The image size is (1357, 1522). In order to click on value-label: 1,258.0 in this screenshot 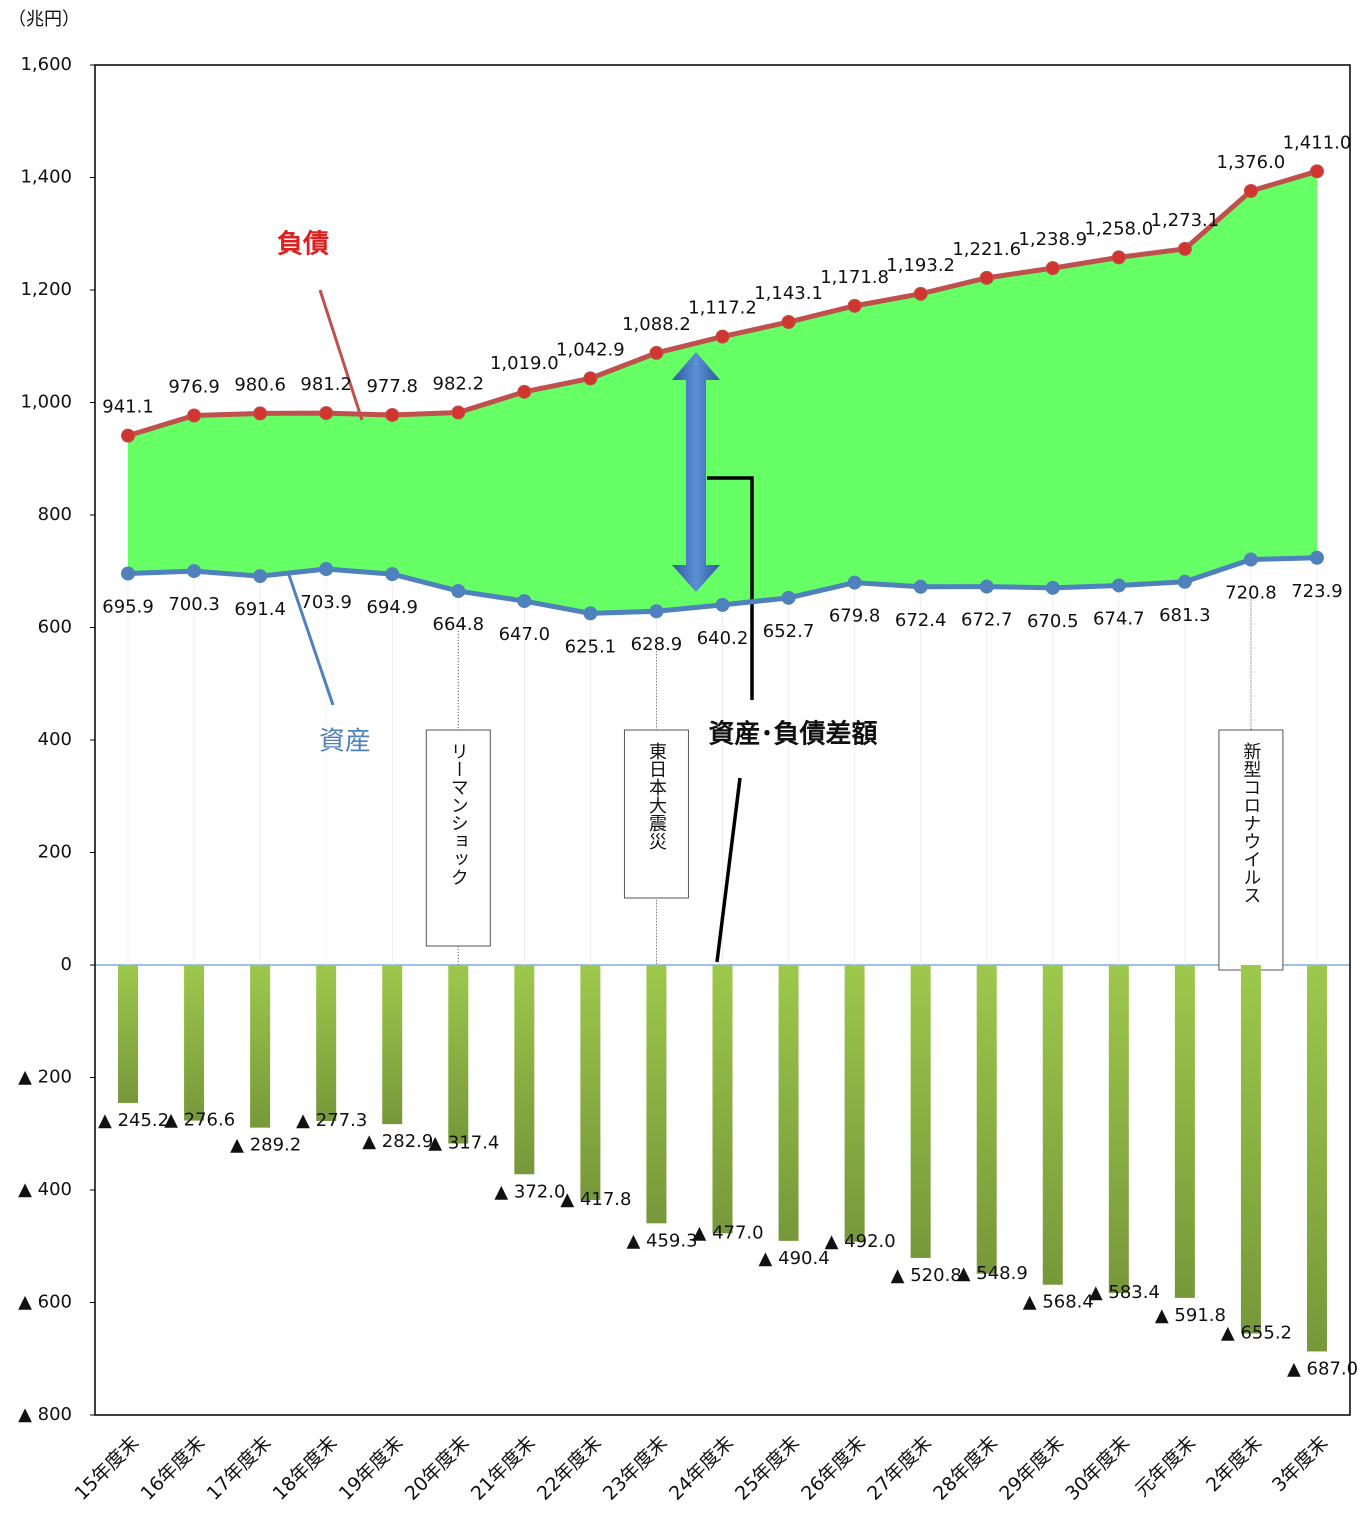, I will do `click(1118, 228)`.